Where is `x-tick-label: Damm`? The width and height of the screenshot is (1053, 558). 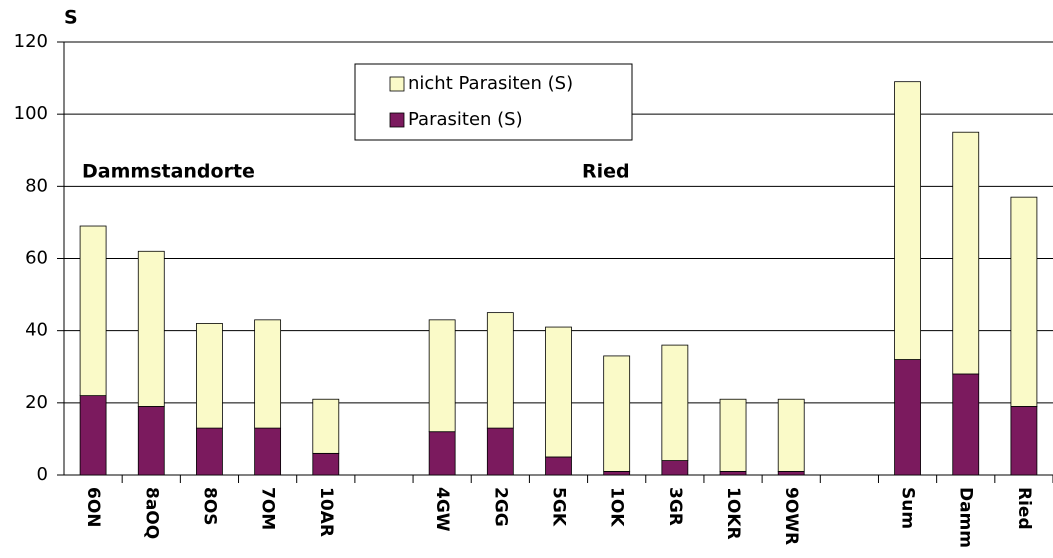
x-tick-label: Damm is located at coordinates (966, 517).